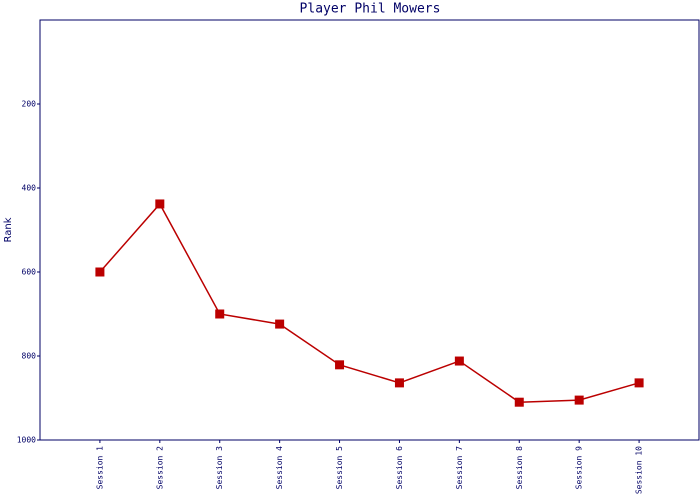 The width and height of the screenshot is (700, 500). What do you see at coordinates (459, 468) in the screenshot?
I see `x-tick-label: Session 7` at bounding box center [459, 468].